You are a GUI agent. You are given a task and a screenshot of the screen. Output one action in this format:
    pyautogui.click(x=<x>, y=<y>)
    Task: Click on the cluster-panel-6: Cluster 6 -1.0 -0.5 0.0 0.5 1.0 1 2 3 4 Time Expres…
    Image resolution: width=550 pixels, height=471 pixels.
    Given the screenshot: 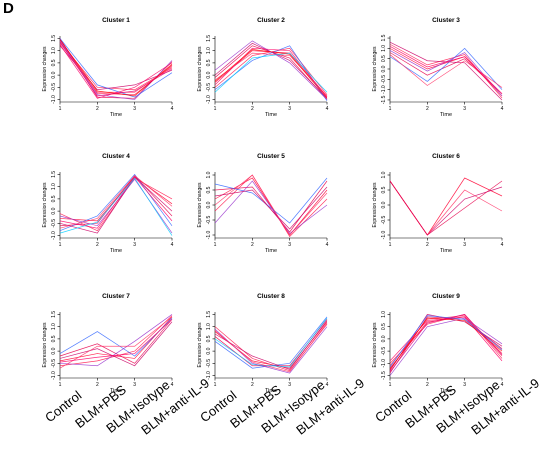 What is the action you would take?
    pyautogui.click(x=438, y=203)
    